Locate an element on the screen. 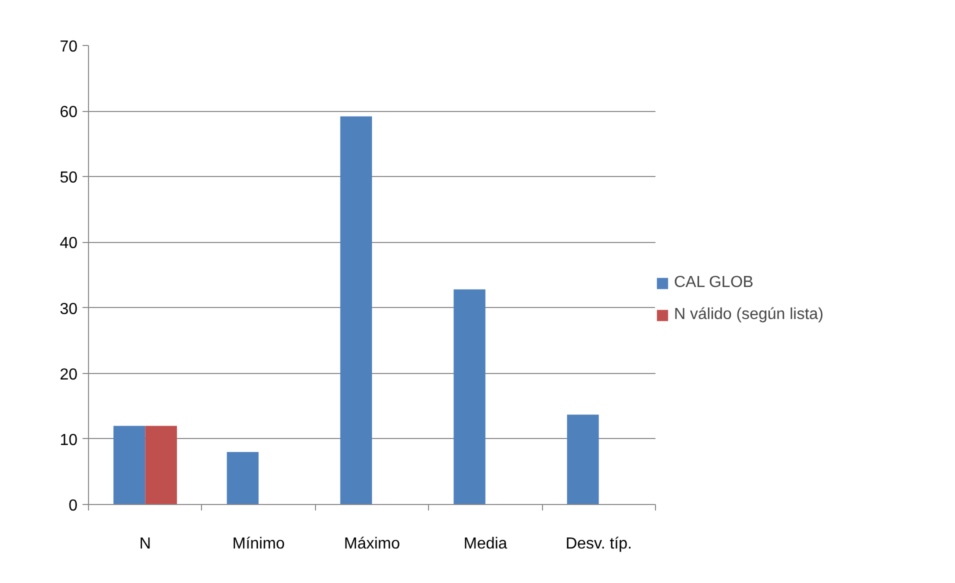 The width and height of the screenshot is (955, 583). y-tick-label: 40 is located at coordinates (69, 243).